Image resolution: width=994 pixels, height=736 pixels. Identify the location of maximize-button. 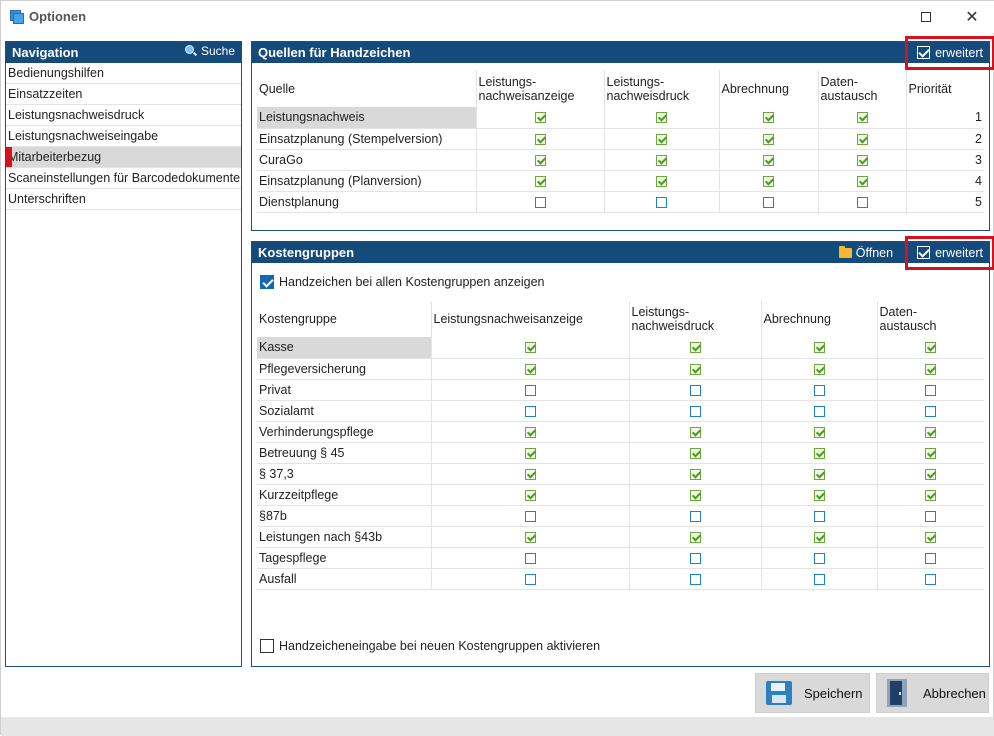
(926, 17).